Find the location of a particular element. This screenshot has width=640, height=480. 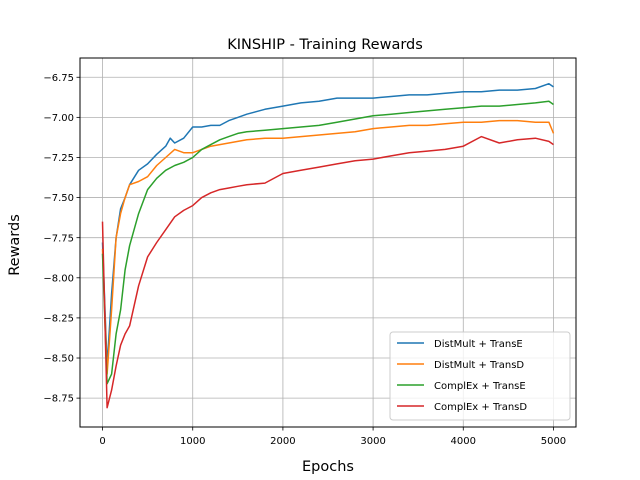

y-tick-label: −6.75 is located at coordinates (58, 78).